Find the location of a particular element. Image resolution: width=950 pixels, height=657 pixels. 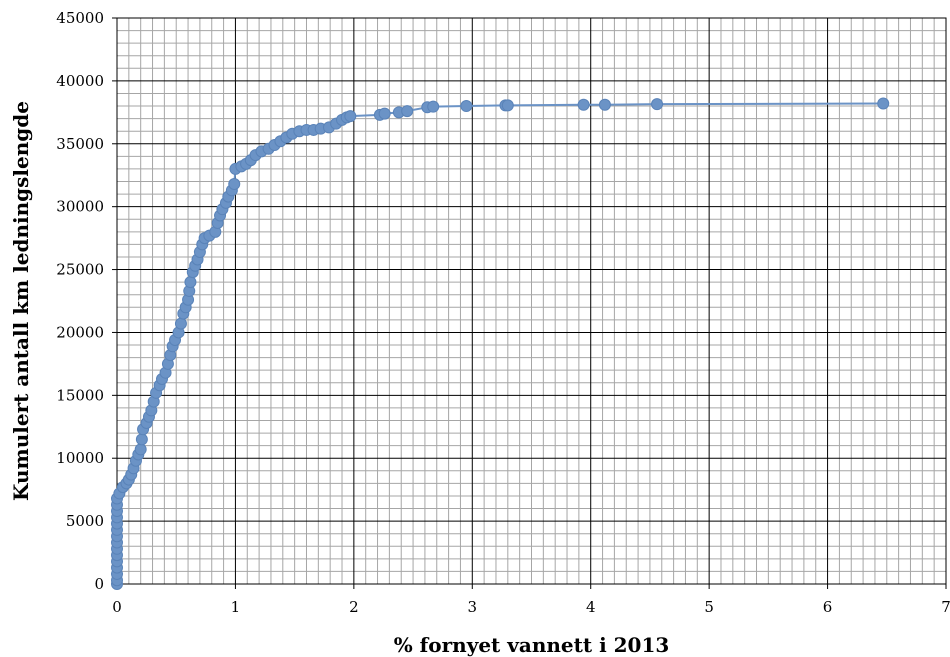

y-tick-label: 40000 is located at coordinates (80, 81).